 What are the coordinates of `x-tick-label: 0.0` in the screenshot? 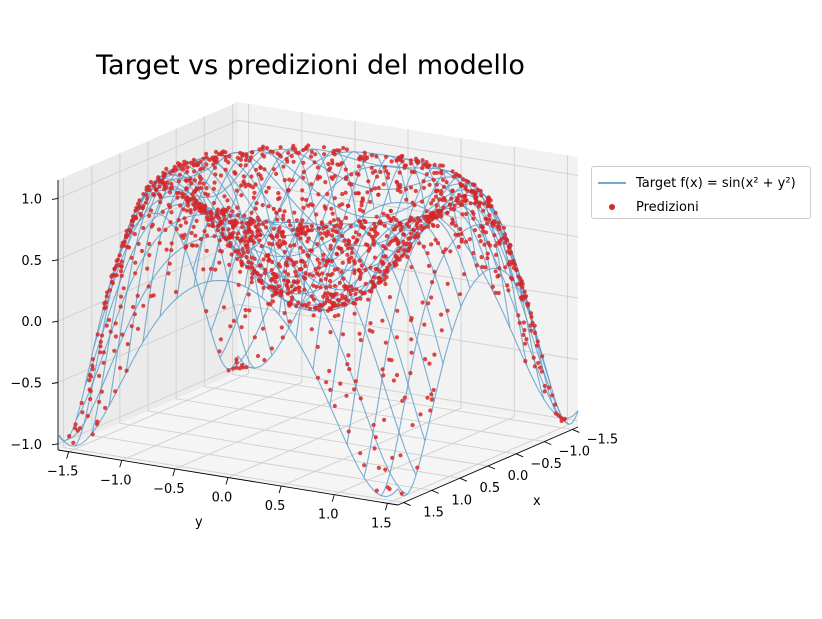 It's located at (518, 476).